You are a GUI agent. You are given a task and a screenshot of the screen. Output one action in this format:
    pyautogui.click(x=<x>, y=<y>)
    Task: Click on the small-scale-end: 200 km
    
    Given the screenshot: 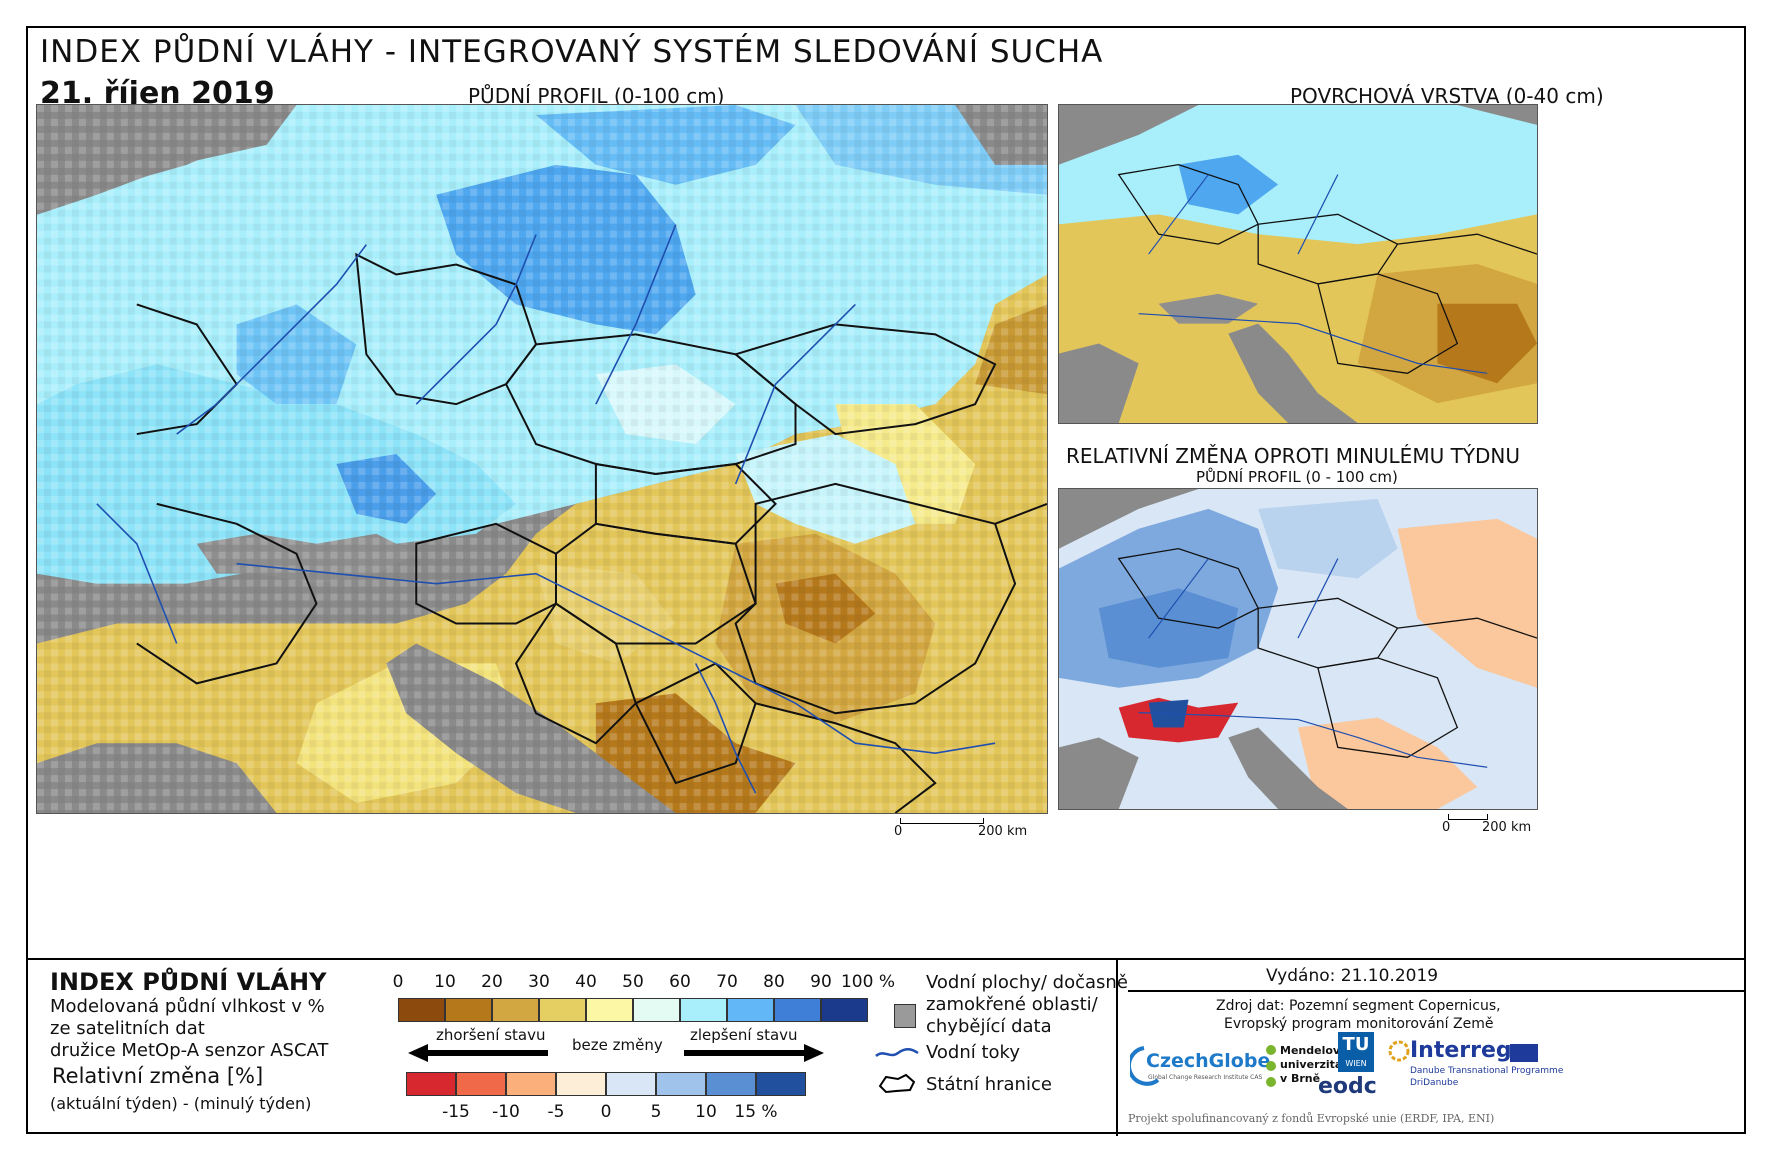 What is the action you would take?
    pyautogui.click(x=1507, y=827)
    